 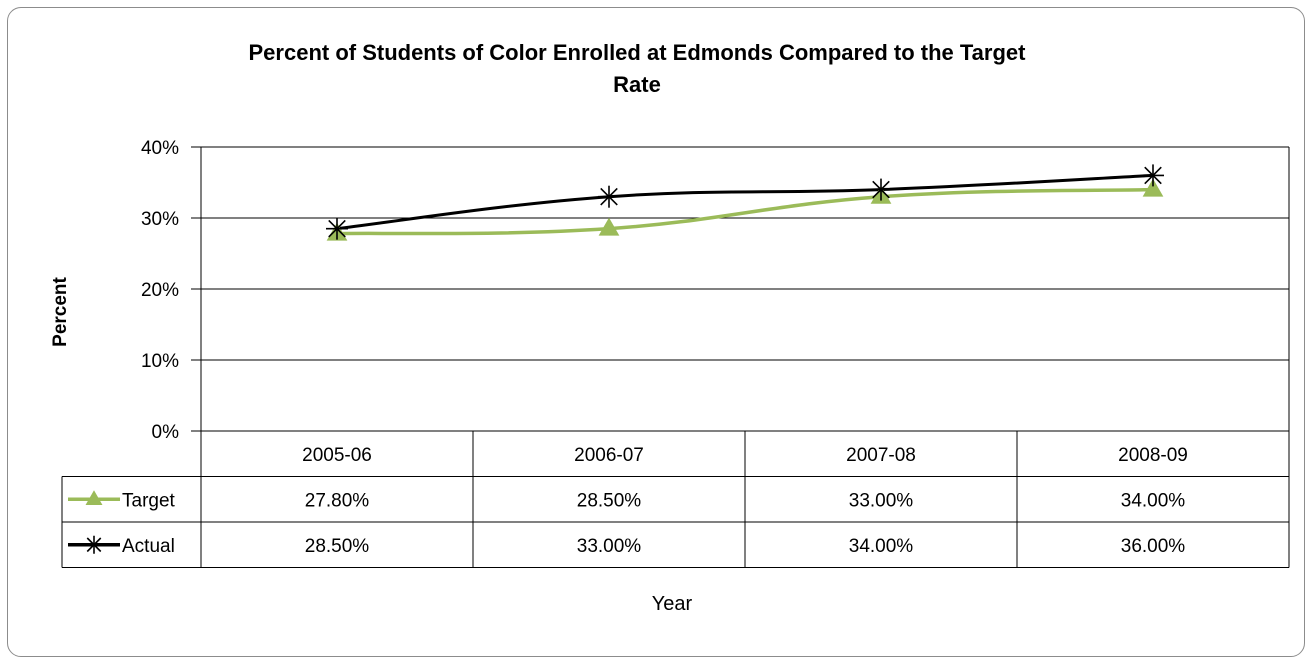 What do you see at coordinates (337, 546) in the screenshot?
I see `actual-value-cell: 28.50%` at bounding box center [337, 546].